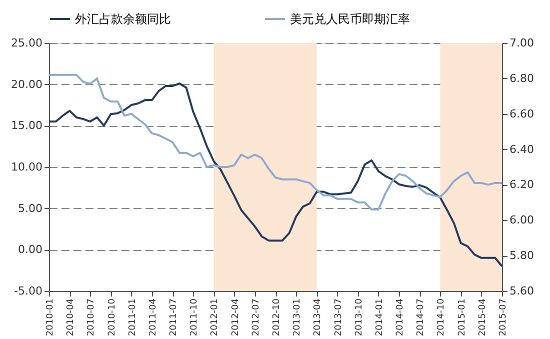 The image size is (550, 339). Describe the element at coordinates (318, 317) in the screenshot. I see `x-tick-label: 2013-04` at that location.